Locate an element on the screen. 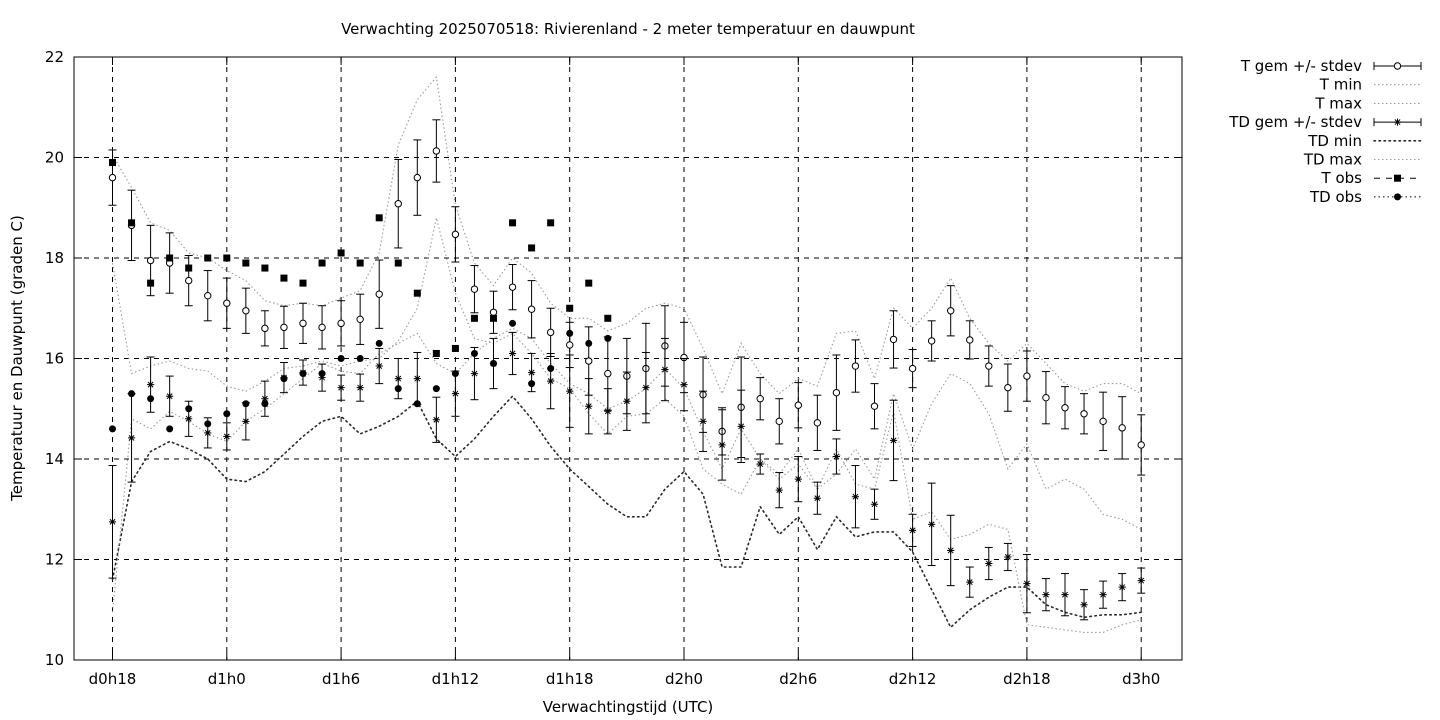  x-tick-label: d0h18 is located at coordinates (113, 679).